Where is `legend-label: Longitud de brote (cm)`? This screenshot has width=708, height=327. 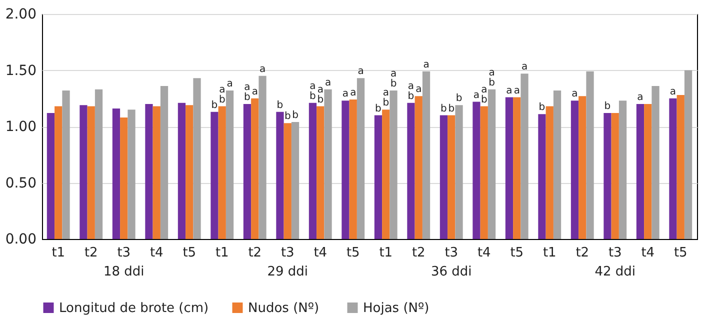
legend-label: Longitud de brote (cm) is located at coordinates (134, 308).